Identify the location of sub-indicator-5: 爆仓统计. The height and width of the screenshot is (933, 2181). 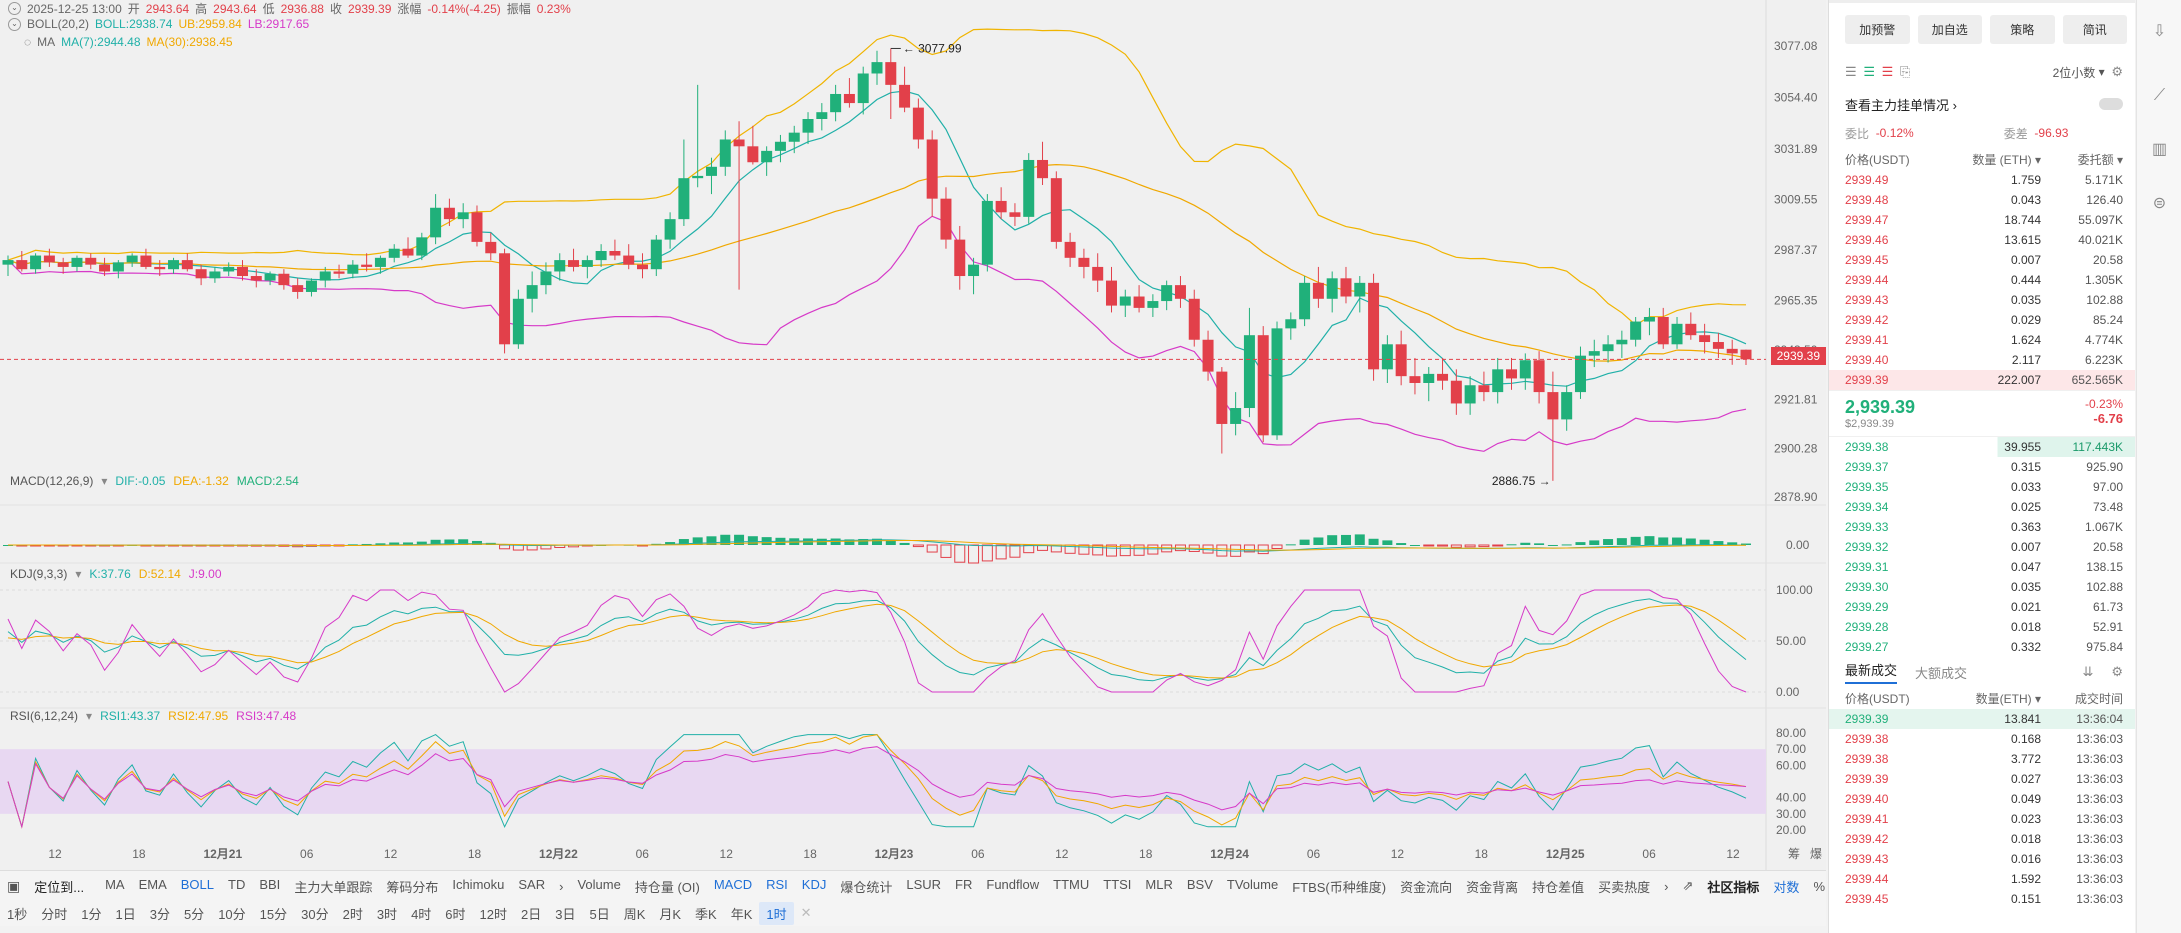
(866, 887).